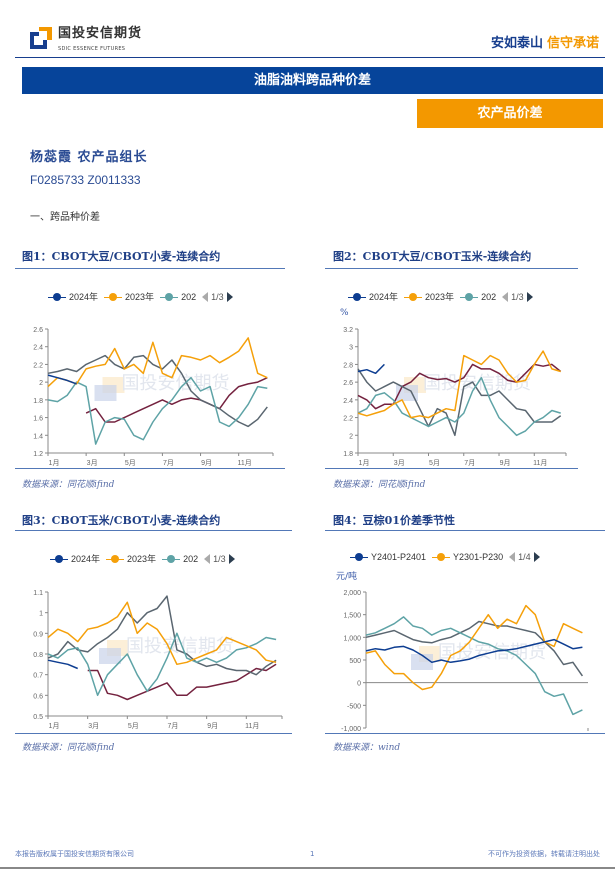  What do you see at coordinates (153, 733) in the screenshot?
I see `figure-bottom-rule` at bounding box center [153, 733].